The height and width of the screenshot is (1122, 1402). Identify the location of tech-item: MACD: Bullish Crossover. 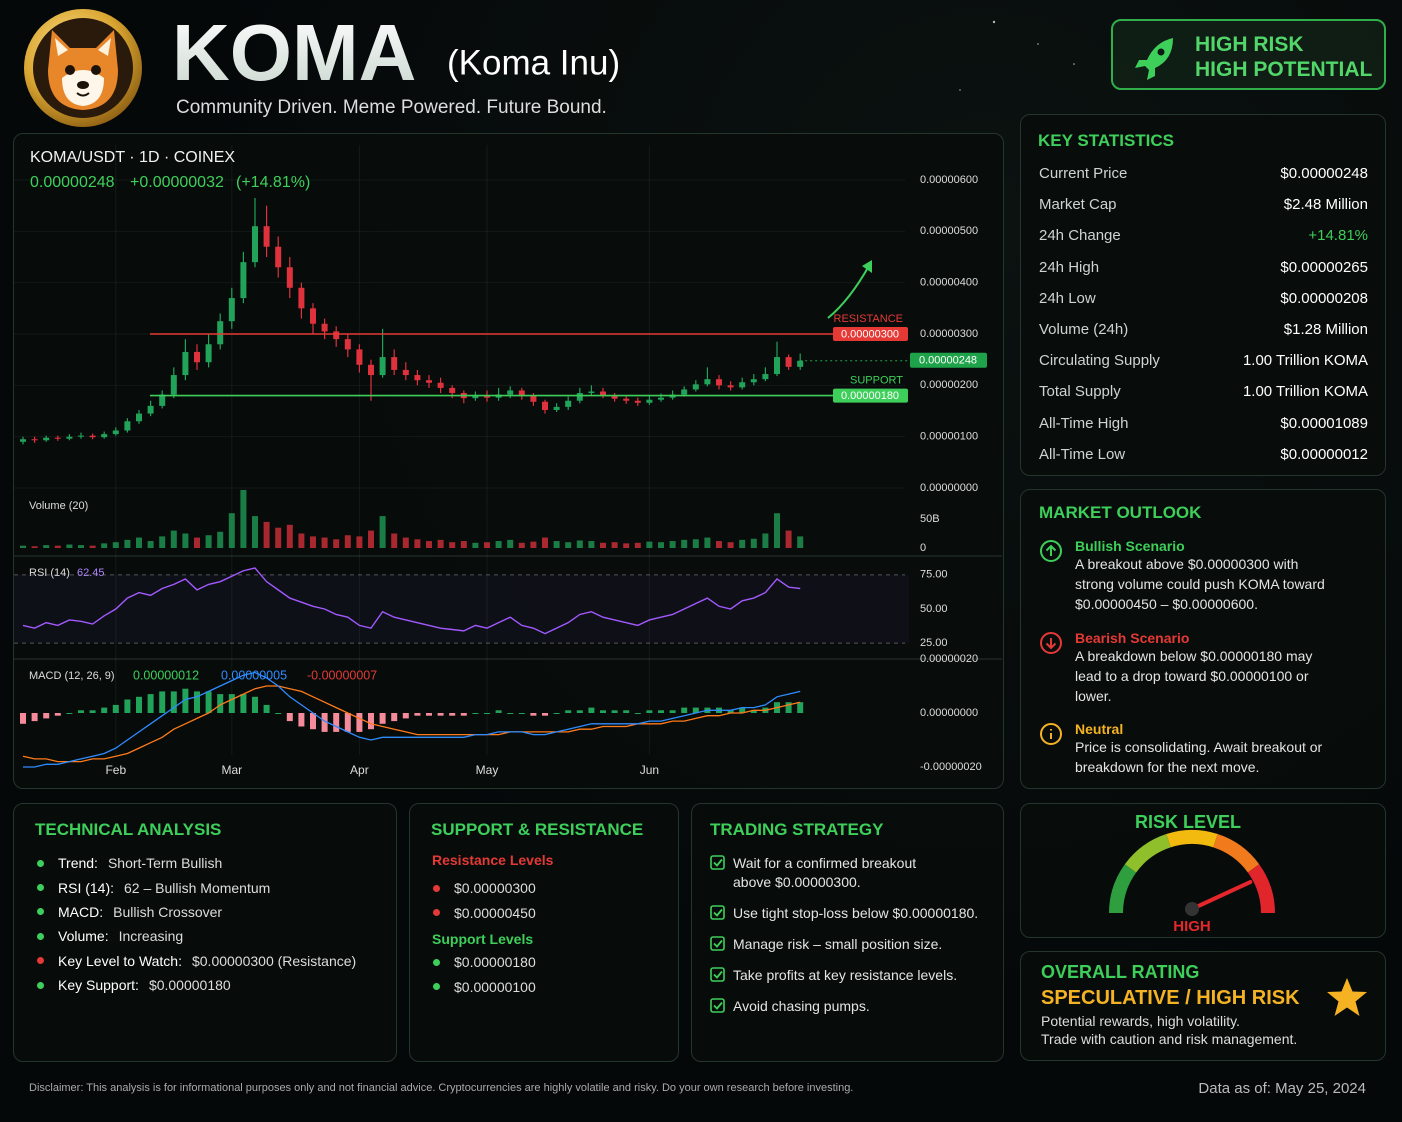
(196, 912).